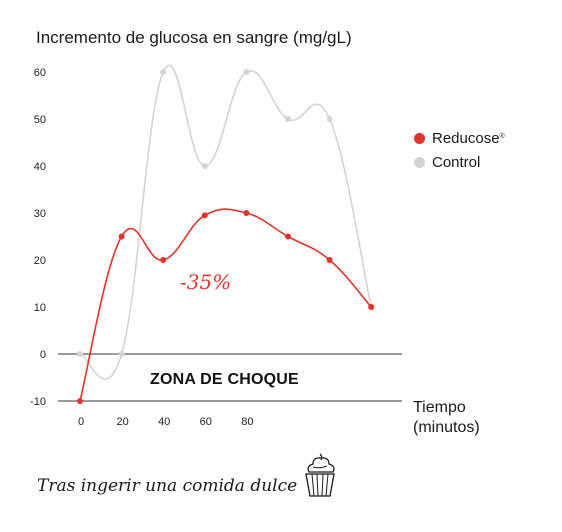 This screenshot has height=532, width=562. I want to click on y-tick-label: 60, so click(40, 73).